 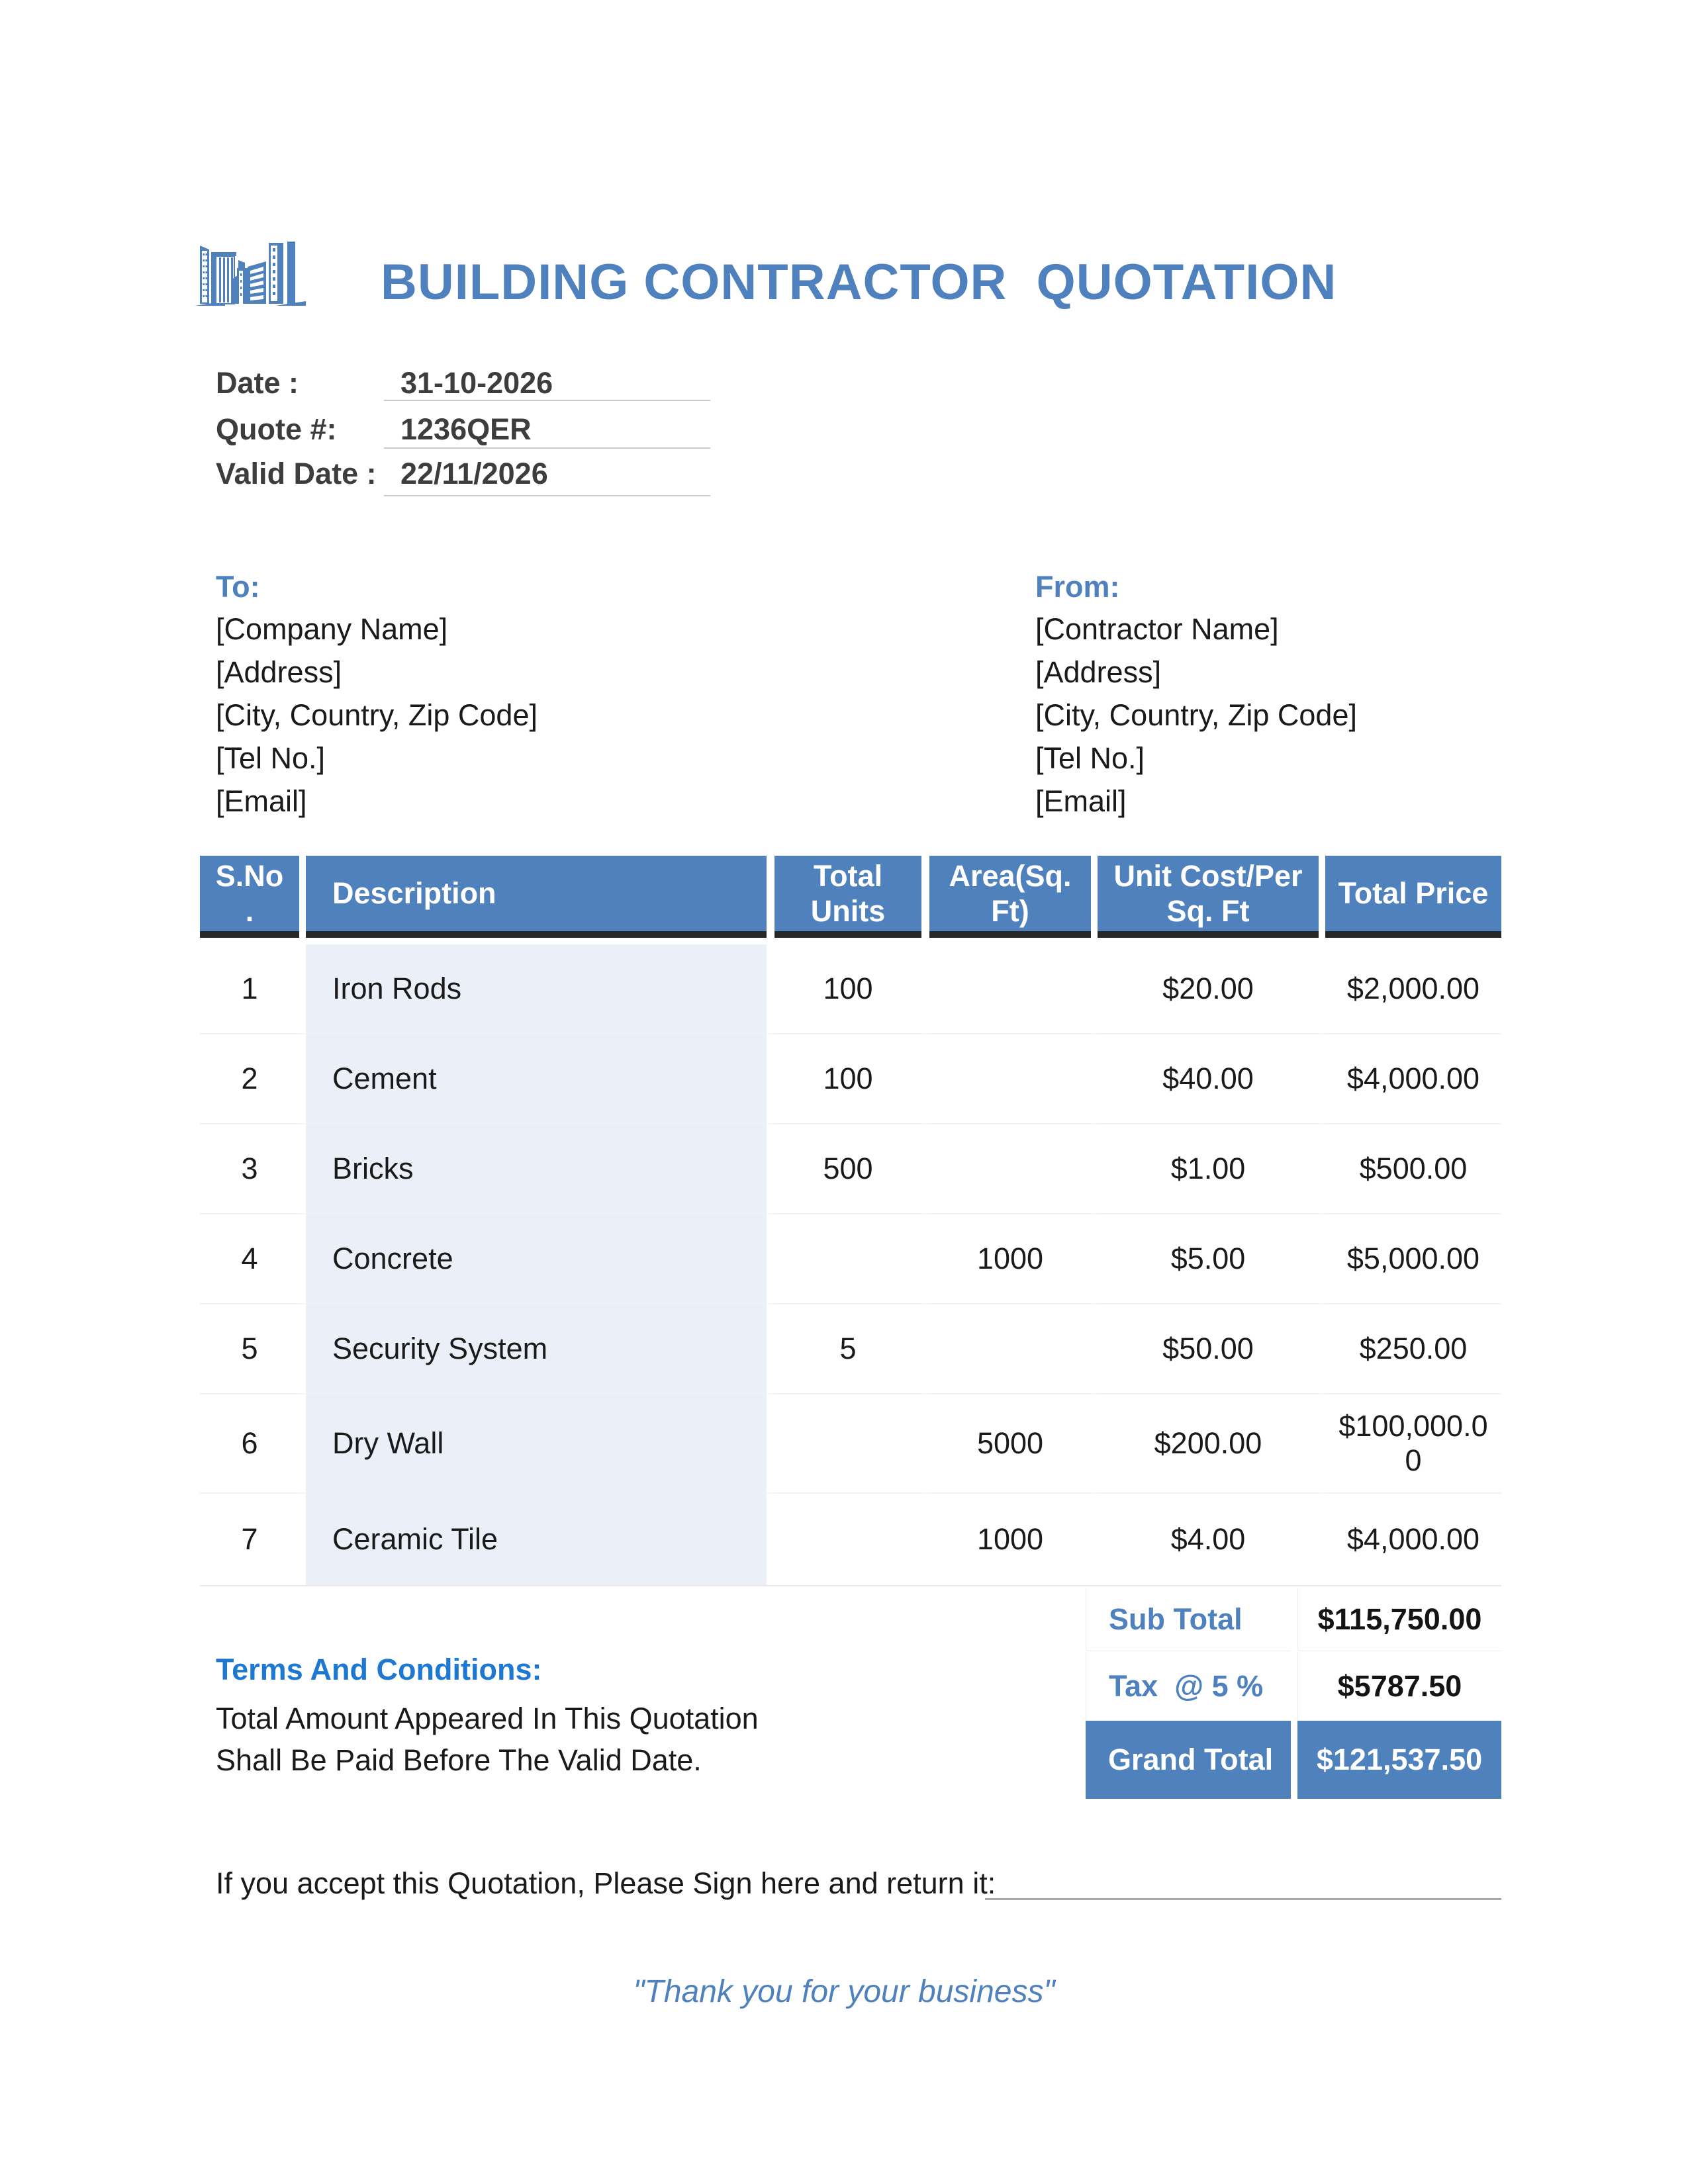 What do you see at coordinates (1196, 715) in the screenshot?
I see `from-city-country-zip: [City, Country, Zip Code]` at bounding box center [1196, 715].